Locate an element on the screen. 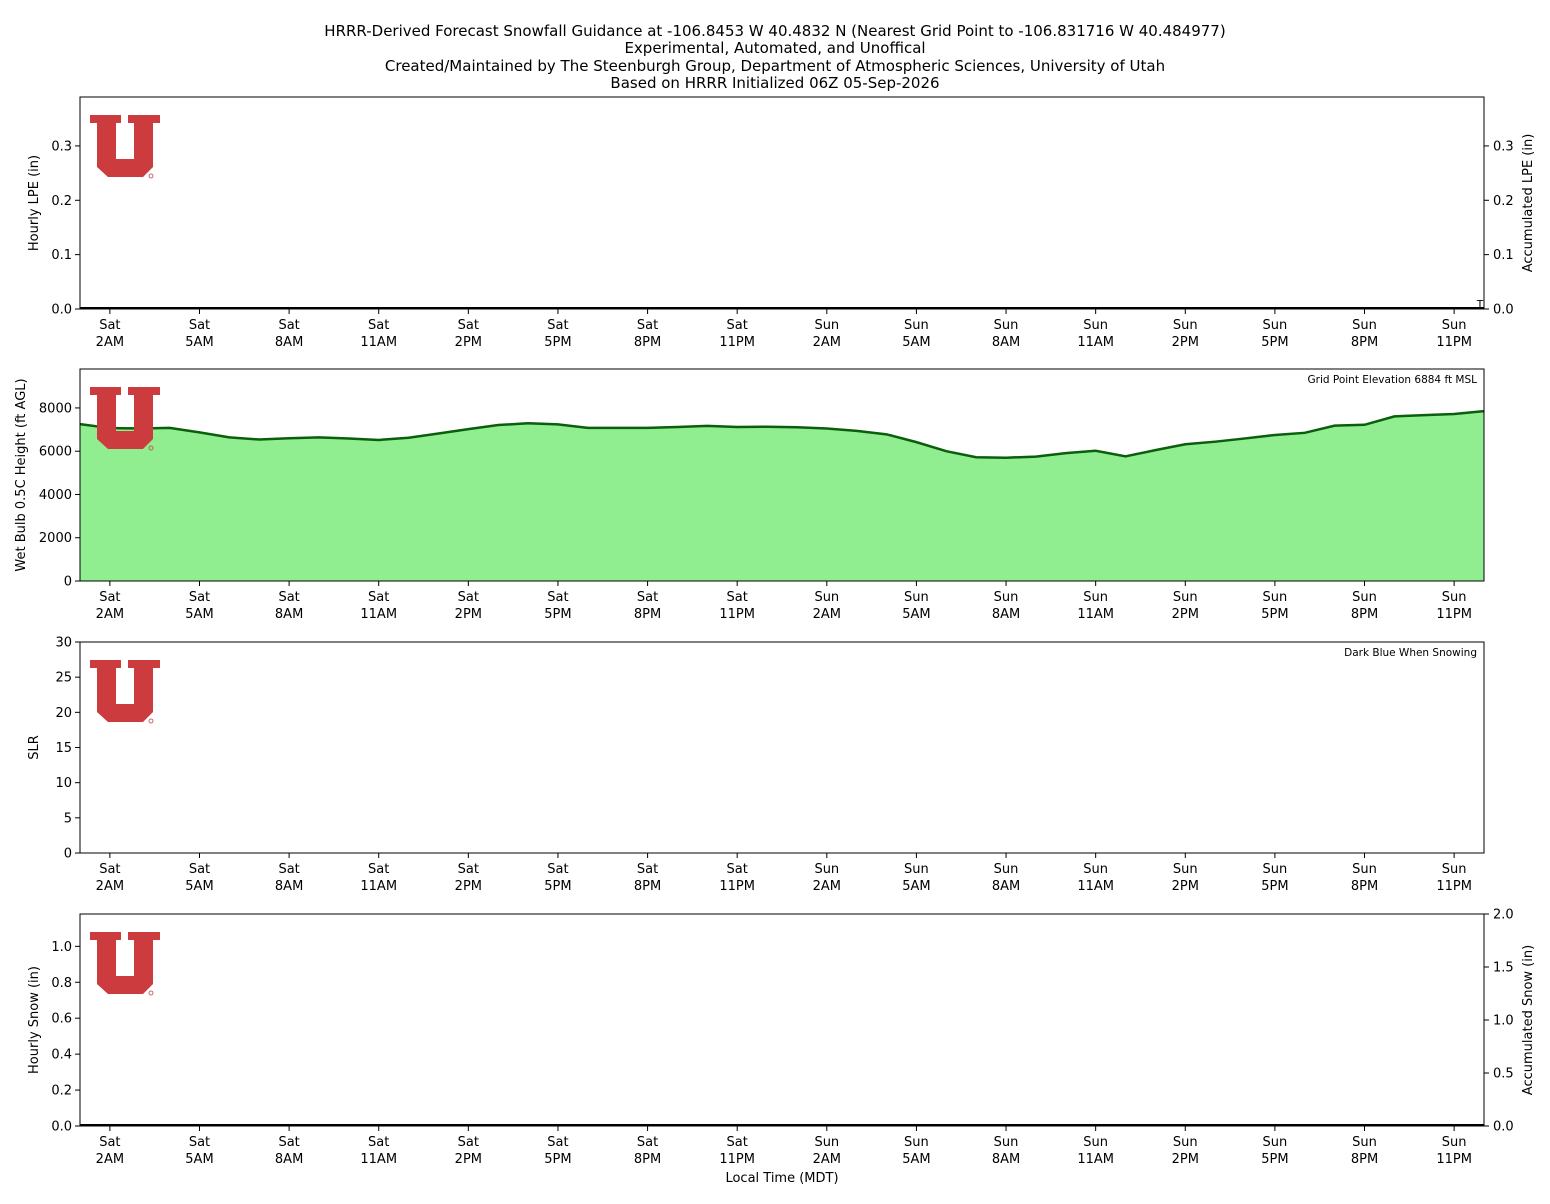 This screenshot has height=1204, width=1550. y-tick-label: 0.0 is located at coordinates (61, 310).